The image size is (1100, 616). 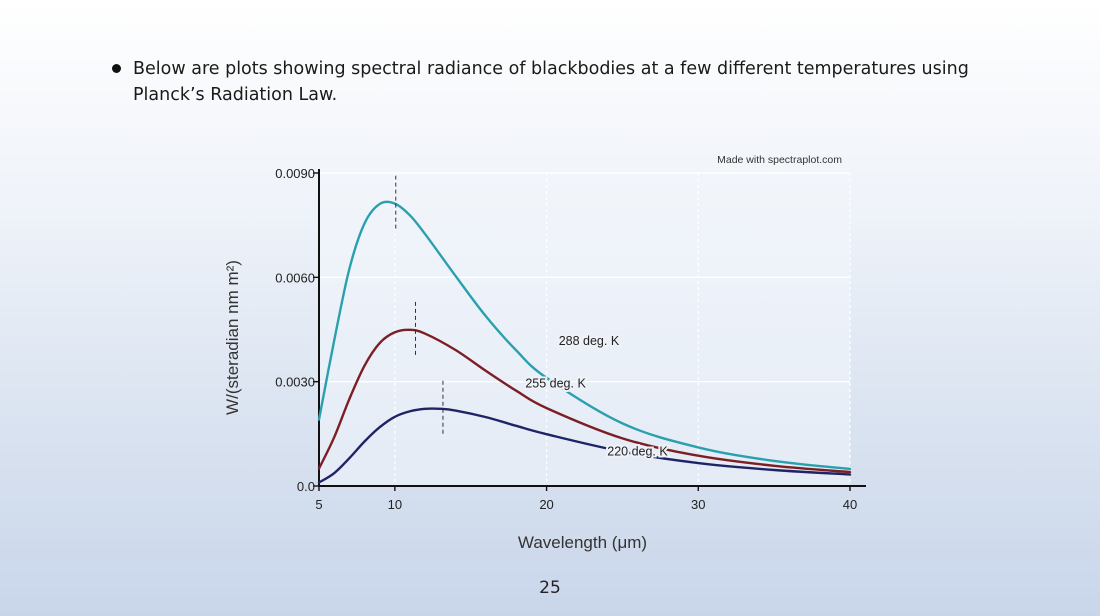 What do you see at coordinates (584, 401) in the screenshot?
I see `series-line-255k` at bounding box center [584, 401].